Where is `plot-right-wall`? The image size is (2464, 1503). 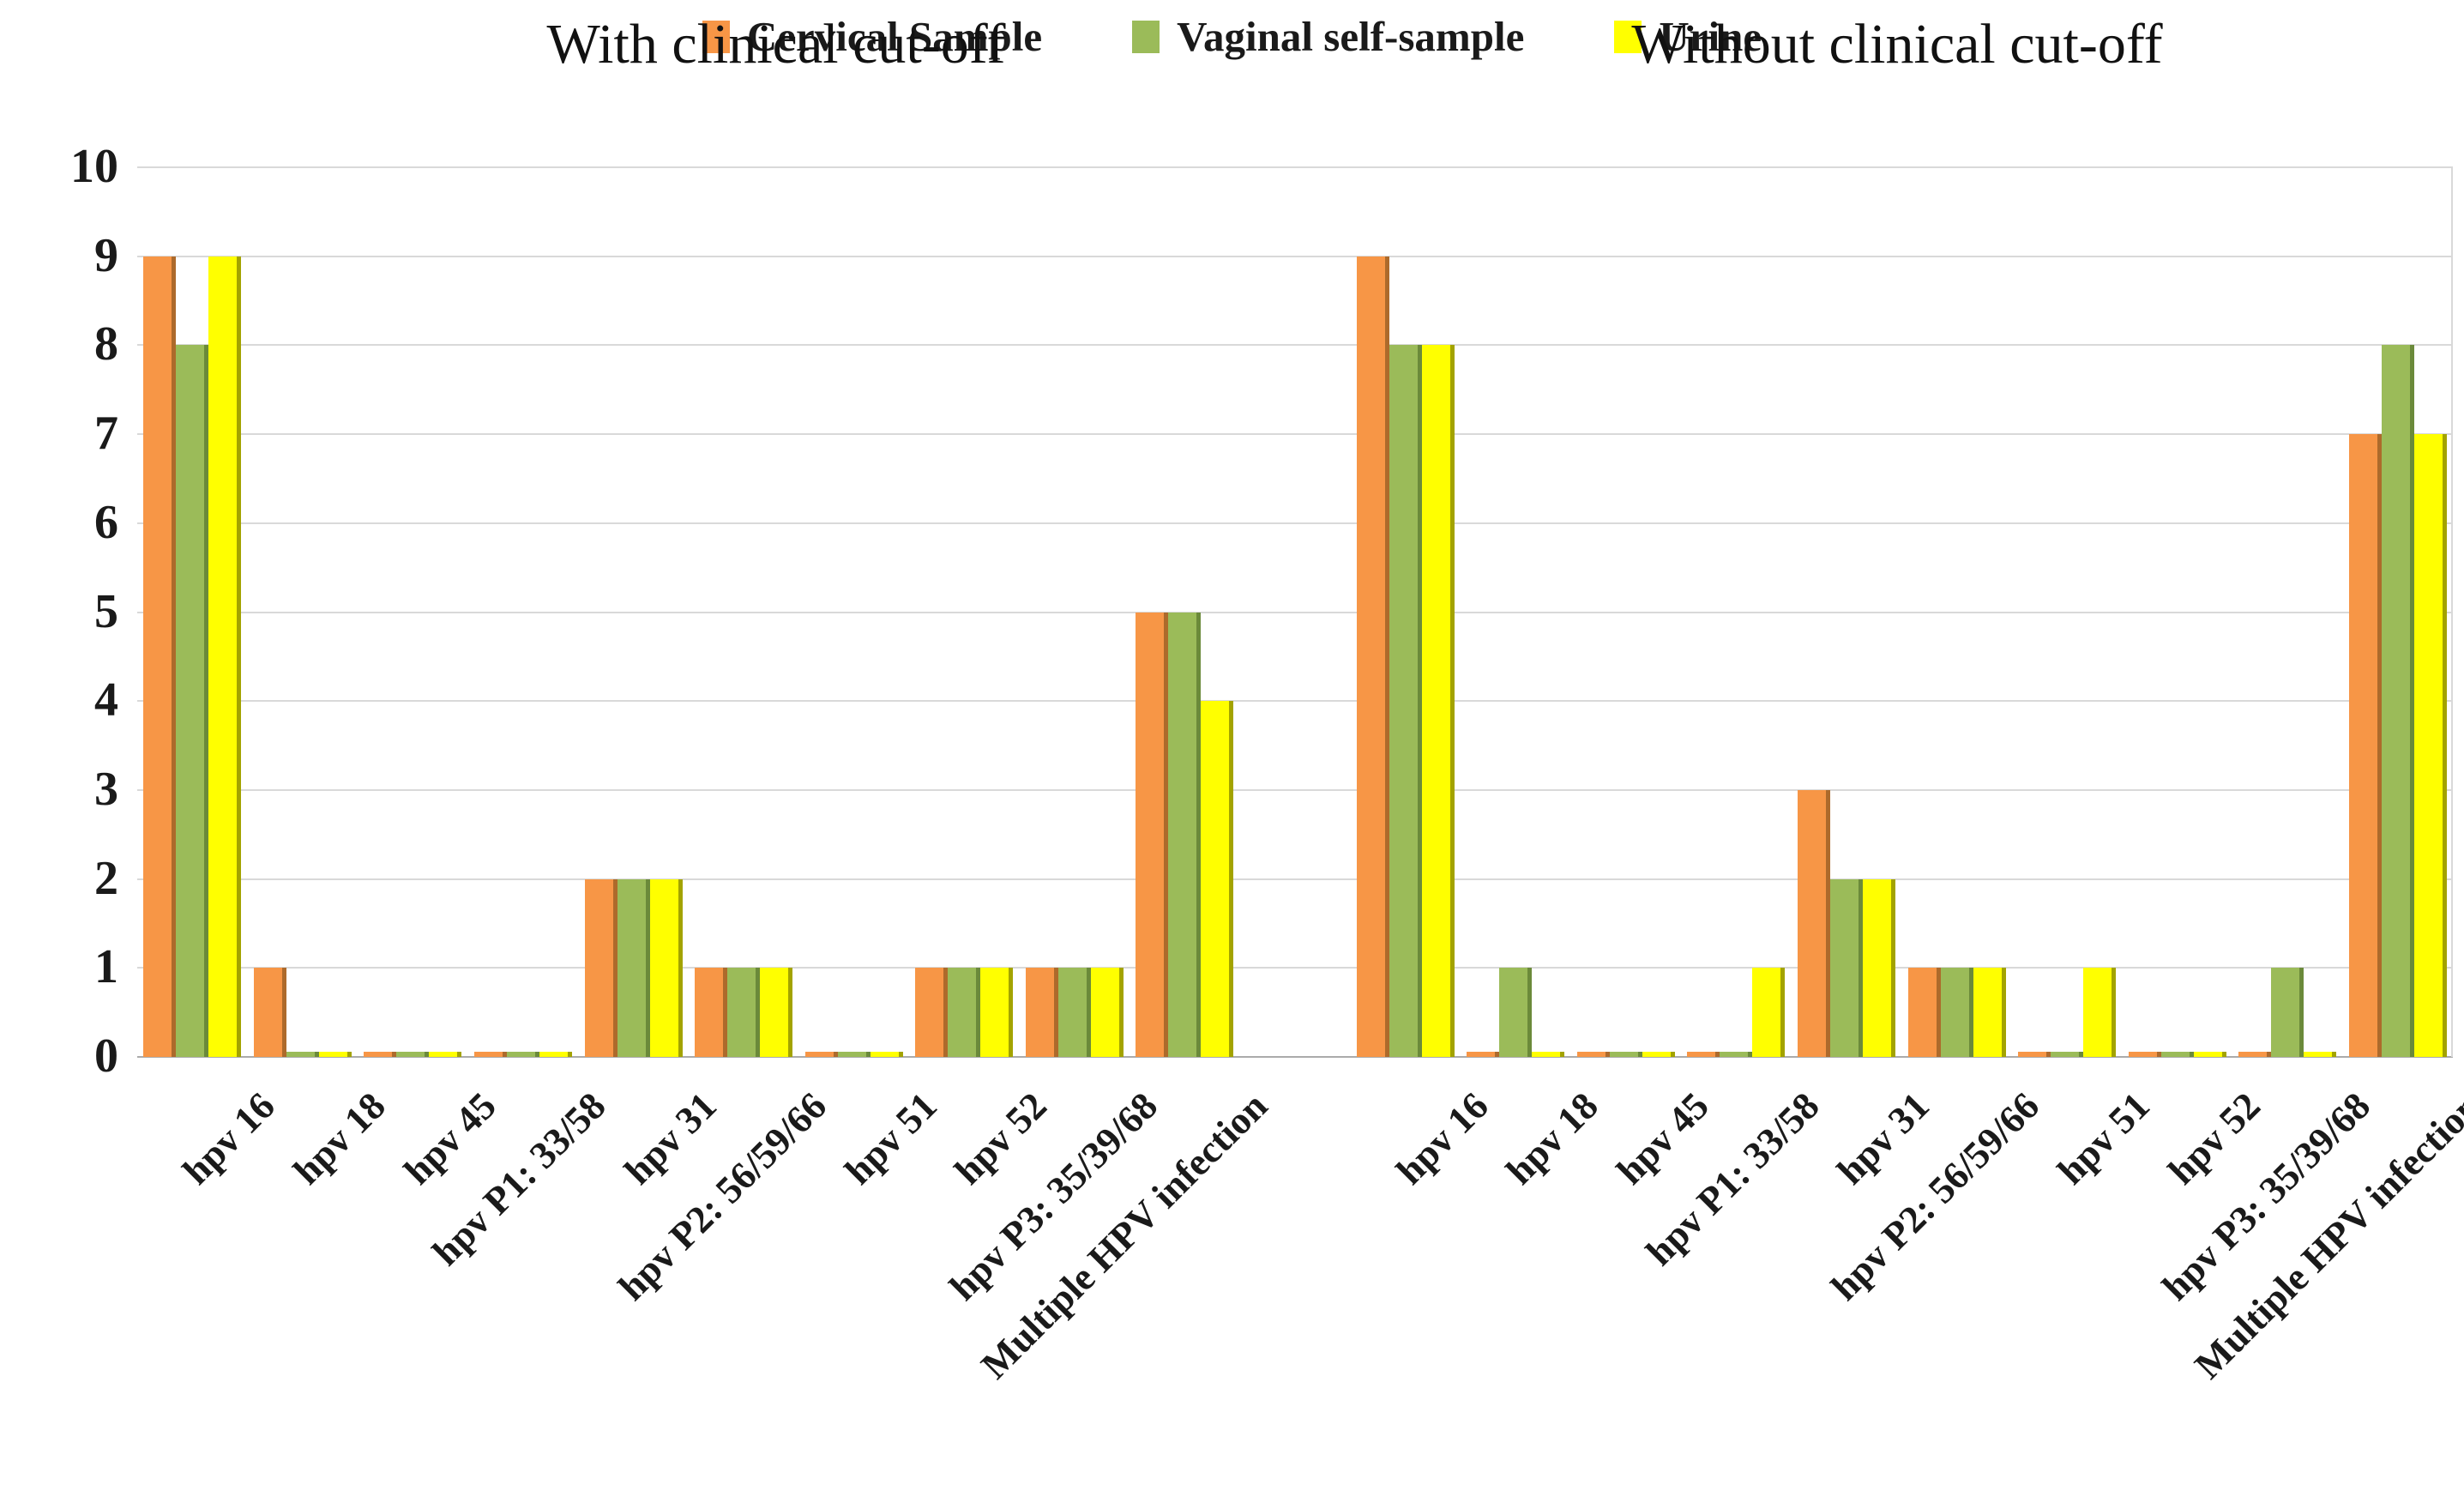 plot-right-wall is located at coordinates (2452, 612).